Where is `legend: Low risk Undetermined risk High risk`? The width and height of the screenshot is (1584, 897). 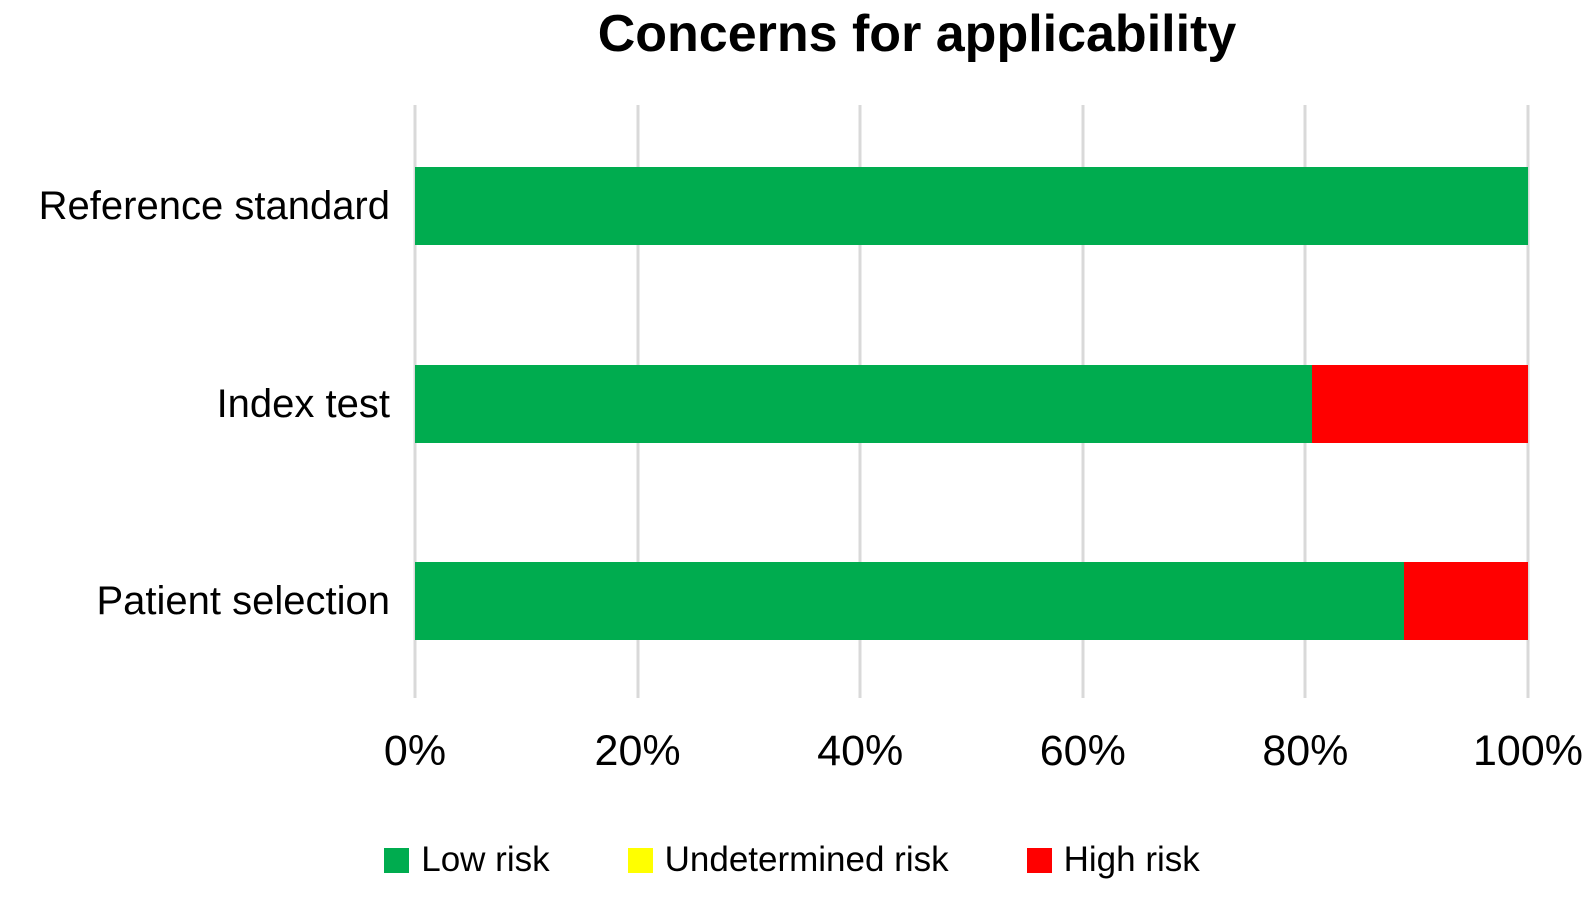
legend: Low risk Undetermined risk High risk is located at coordinates (792, 860).